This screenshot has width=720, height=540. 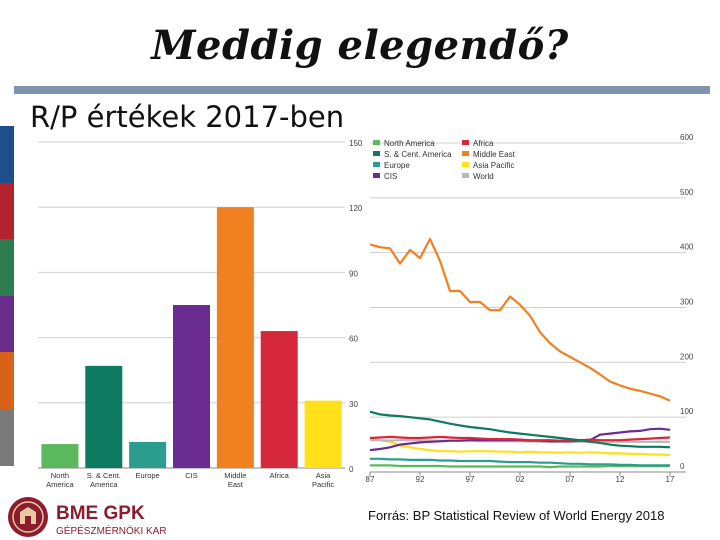 I want to click on line-series-middle-east, so click(x=520, y=319).